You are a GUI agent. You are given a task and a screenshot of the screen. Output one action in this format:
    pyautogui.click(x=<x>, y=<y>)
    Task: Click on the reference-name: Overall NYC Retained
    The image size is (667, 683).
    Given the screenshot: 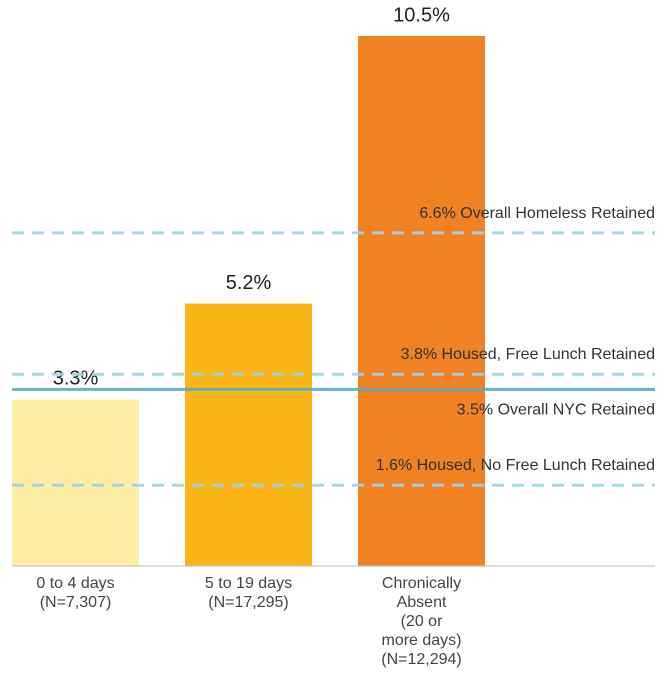 What is the action you would take?
    pyautogui.click(x=576, y=410)
    